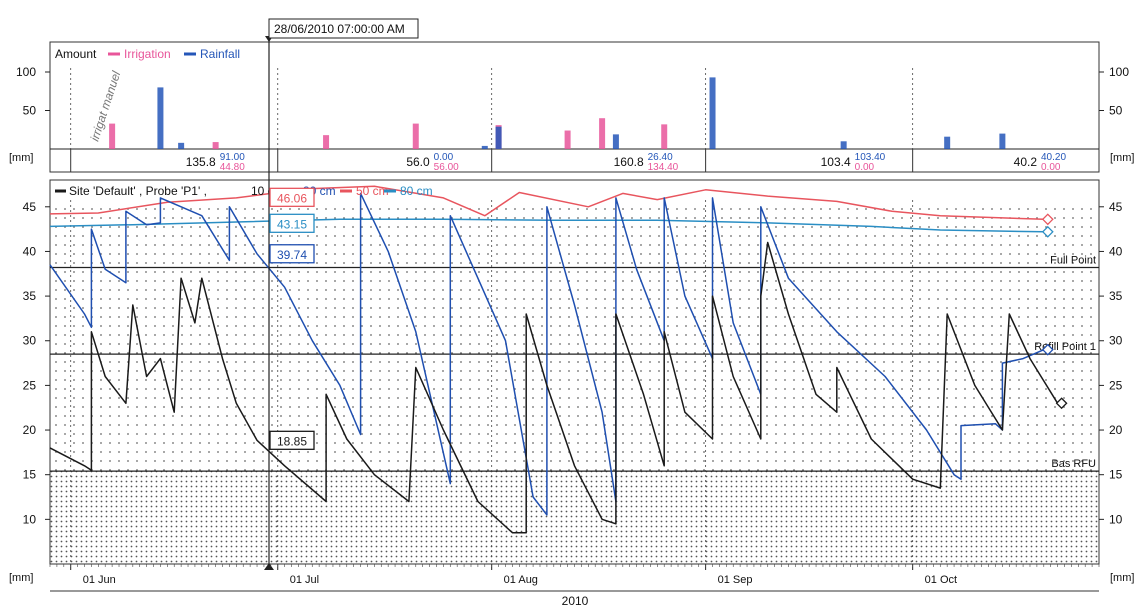 Image resolution: width=1139 pixels, height=606 pixels. What do you see at coordinates (546, 203) in the screenshot?
I see `series-line-50-cm` at bounding box center [546, 203].